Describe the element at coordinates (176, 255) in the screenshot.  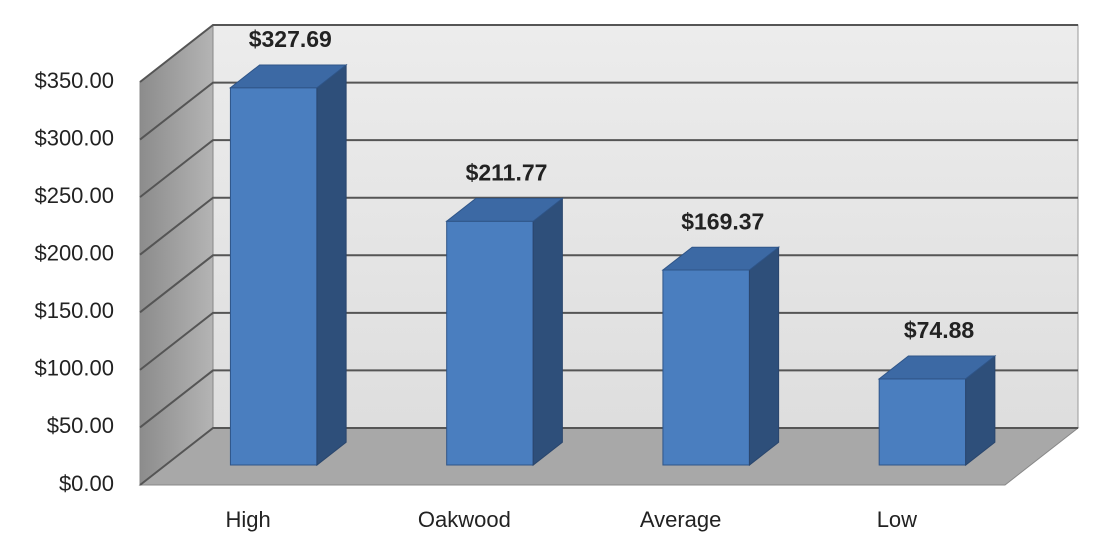
I see `side-wall` at that location.